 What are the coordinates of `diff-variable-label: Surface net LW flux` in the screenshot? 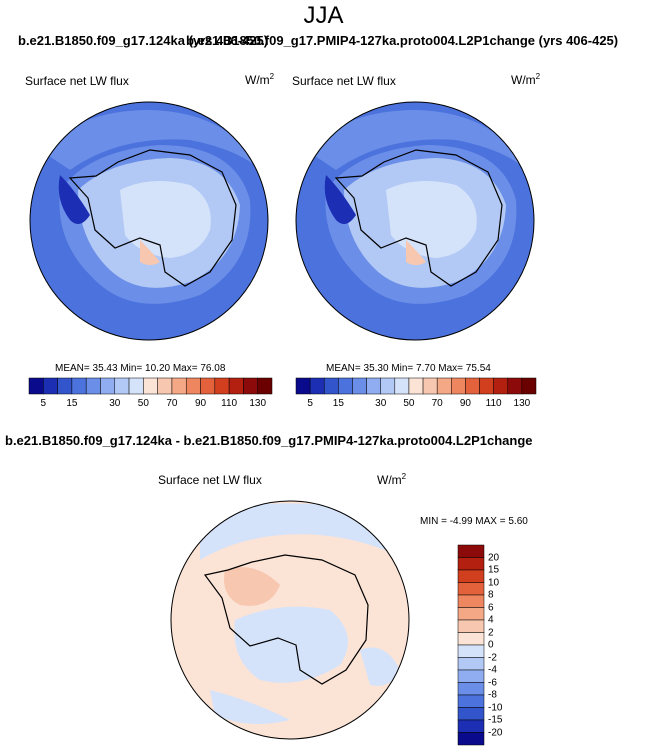 It's located at (210, 480).